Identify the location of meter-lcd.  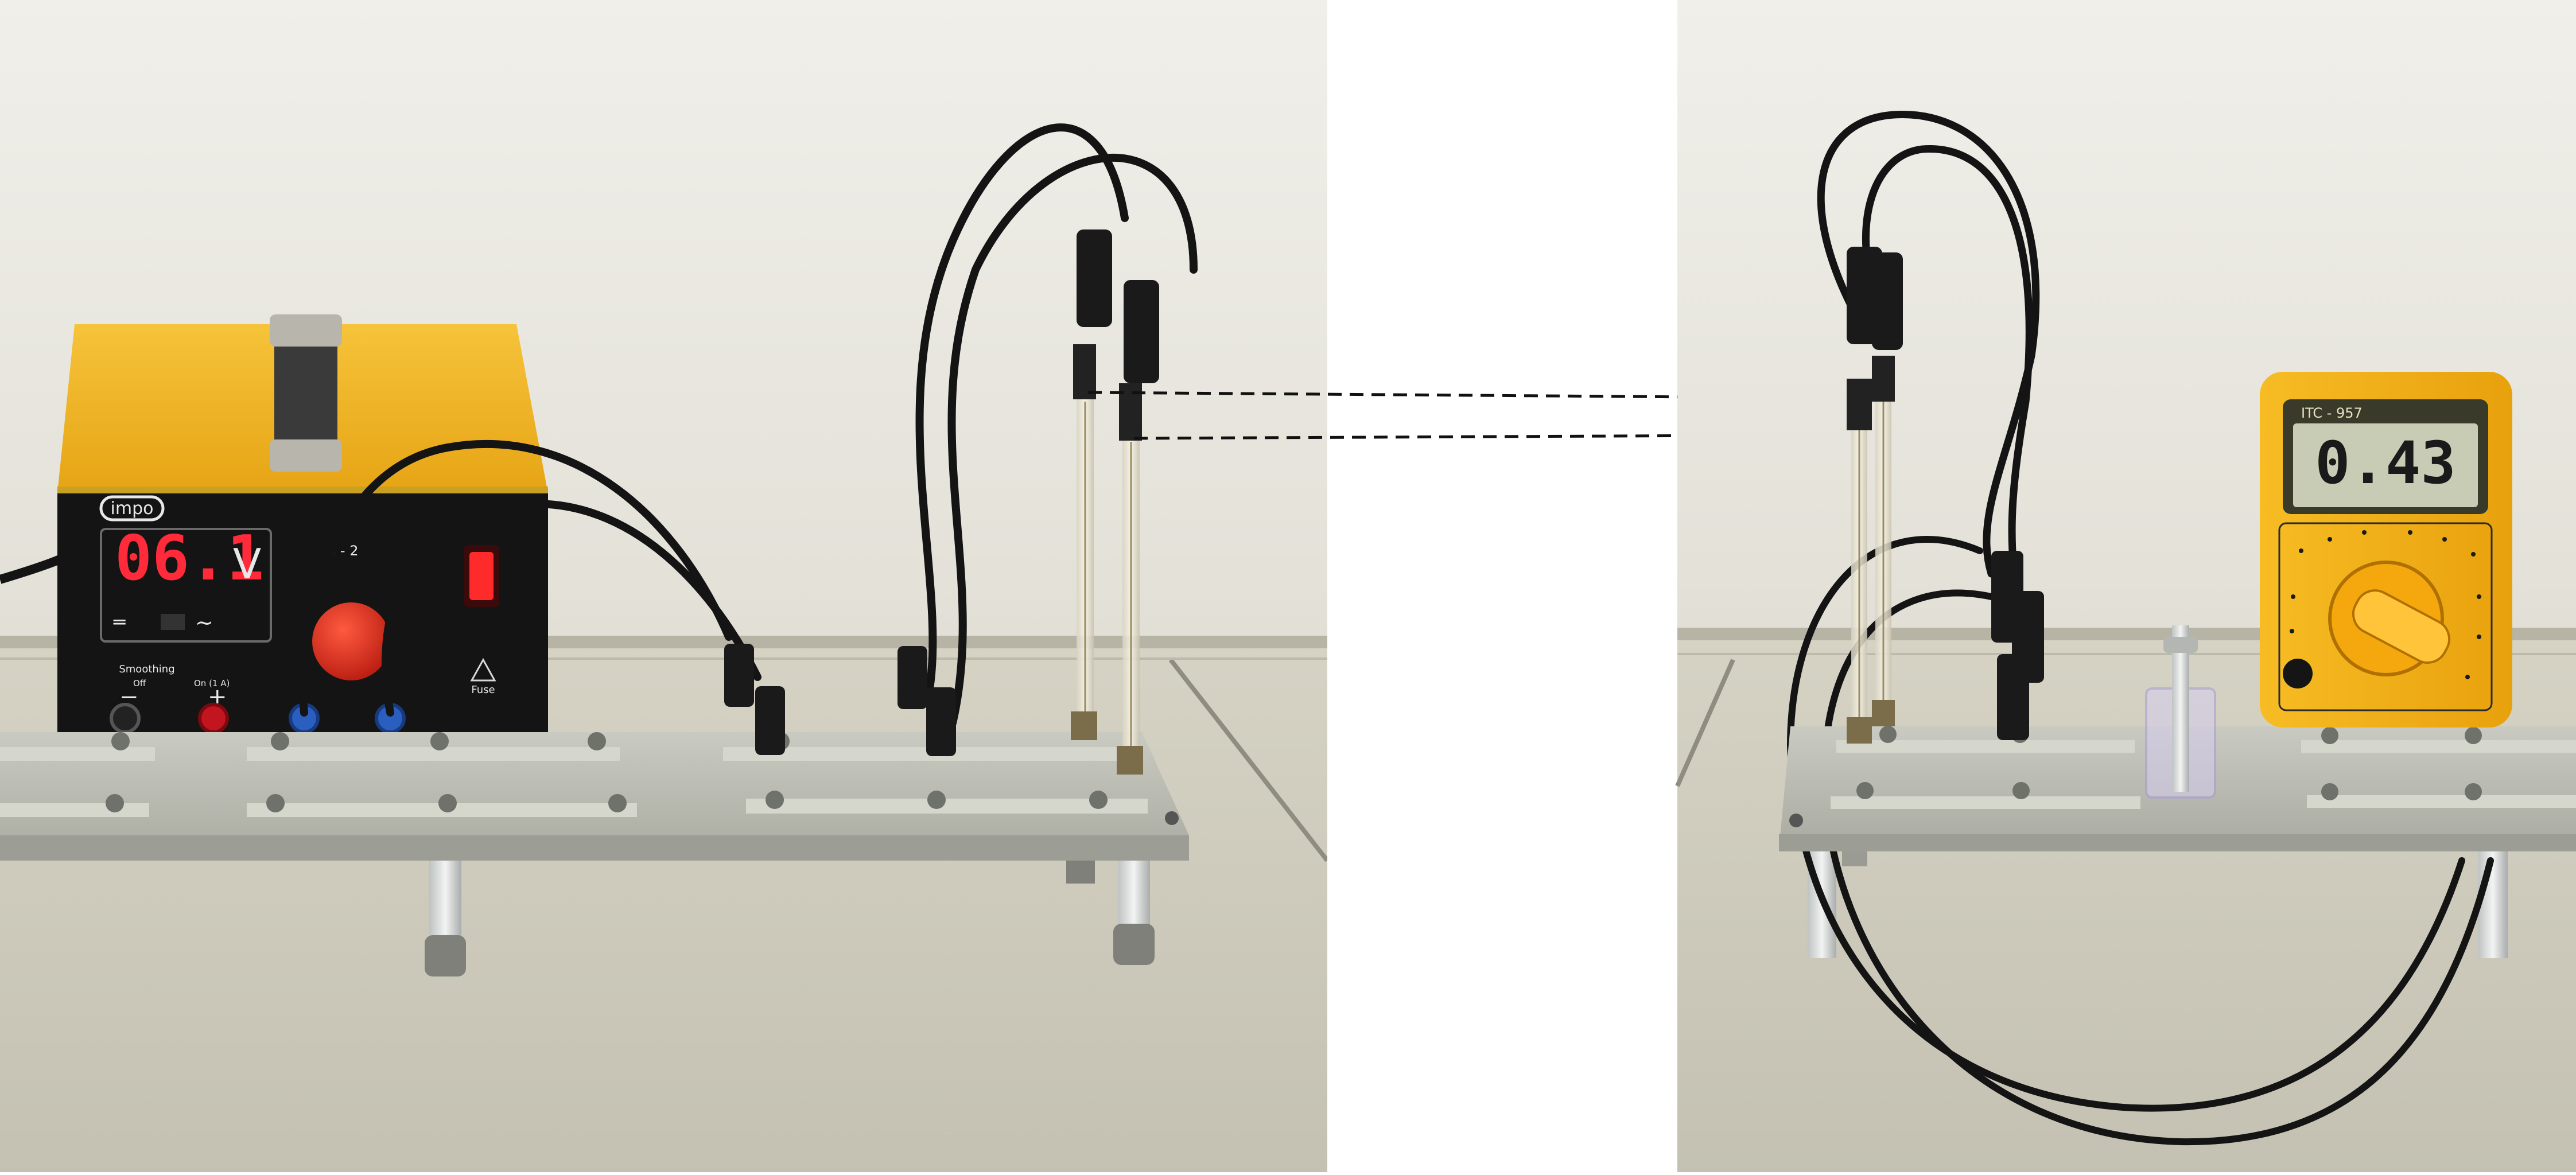
(2385, 465).